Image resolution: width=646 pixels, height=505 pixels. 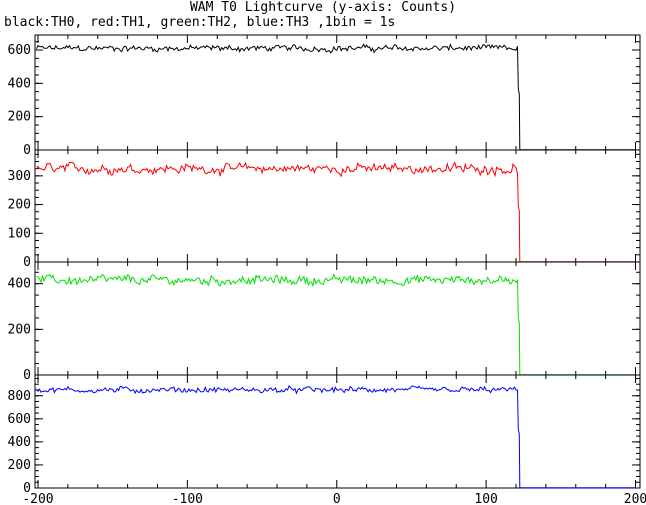 I want to click on y-tick-label: 100, so click(x=19, y=233).